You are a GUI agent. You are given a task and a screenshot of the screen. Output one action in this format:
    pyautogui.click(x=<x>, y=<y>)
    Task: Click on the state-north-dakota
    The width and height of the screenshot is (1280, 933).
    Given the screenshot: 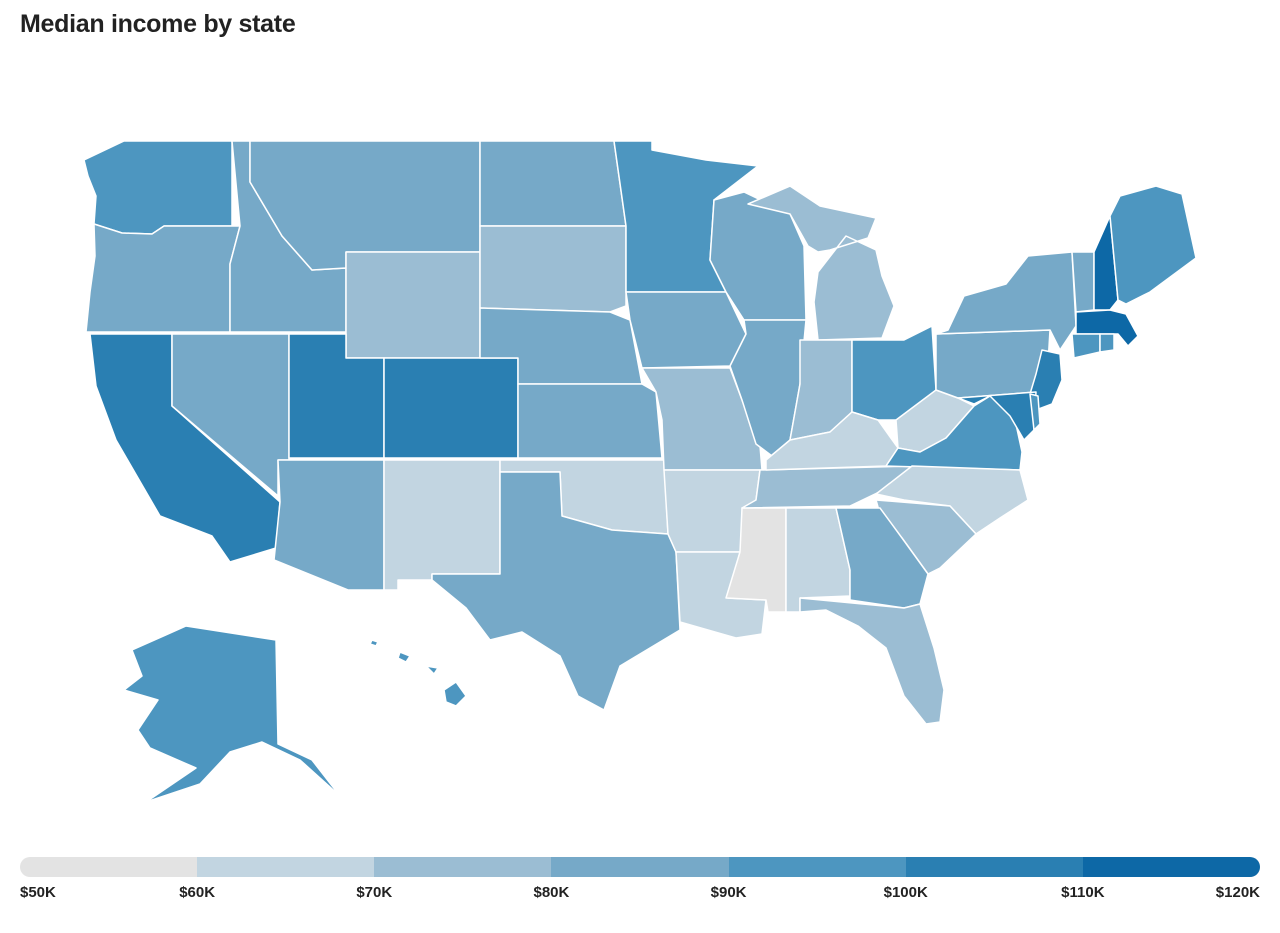 What is the action you would take?
    pyautogui.click(x=553, y=183)
    